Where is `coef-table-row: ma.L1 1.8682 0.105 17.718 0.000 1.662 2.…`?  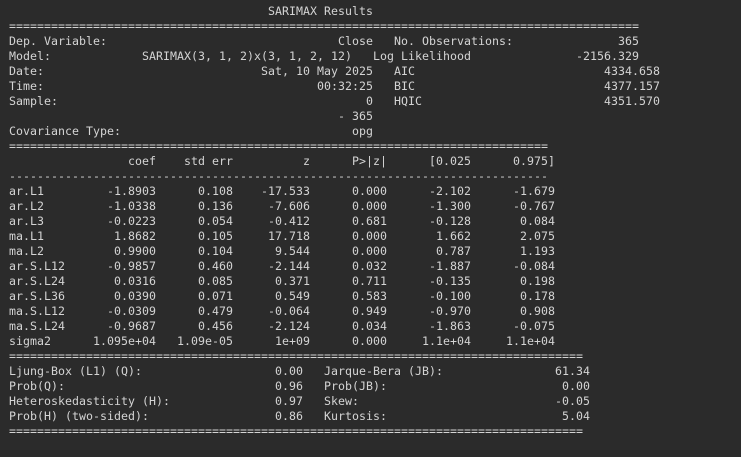 coef-table-row: ma.L1 1.8682 0.105 17.718 0.000 1.662 2.… is located at coordinates (282, 236).